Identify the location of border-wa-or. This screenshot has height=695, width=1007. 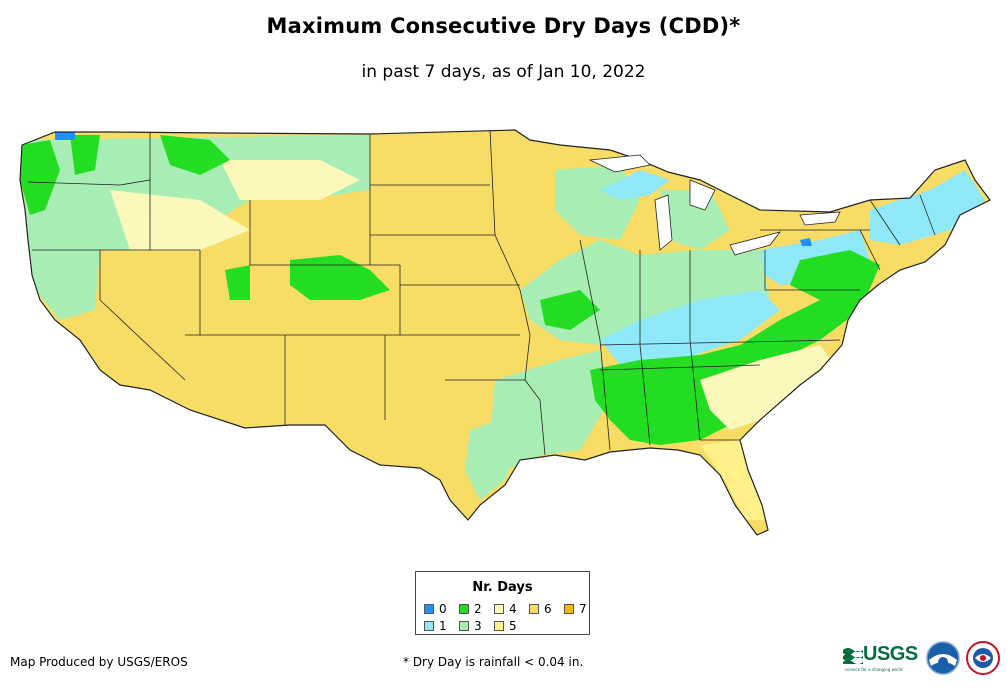
(89, 182).